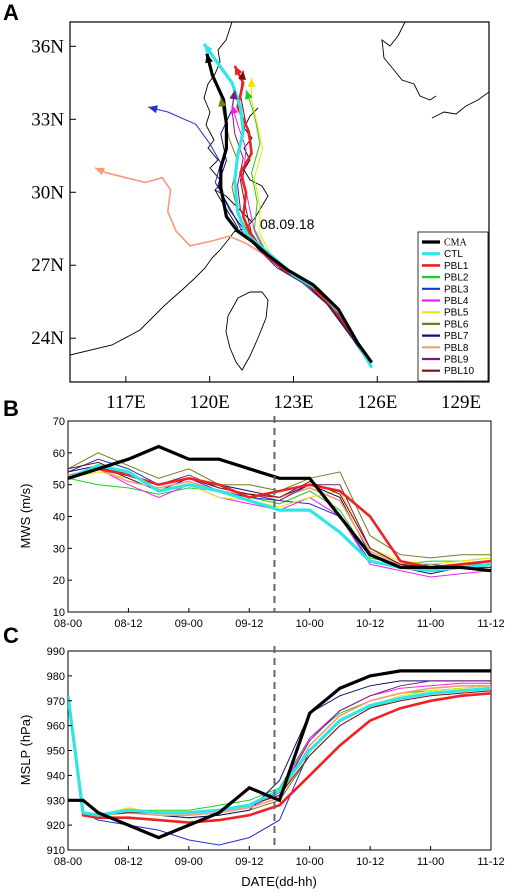 The image size is (505, 892). Describe the element at coordinates (11, 12) in the screenshot. I see `panel-label-a: A` at that location.